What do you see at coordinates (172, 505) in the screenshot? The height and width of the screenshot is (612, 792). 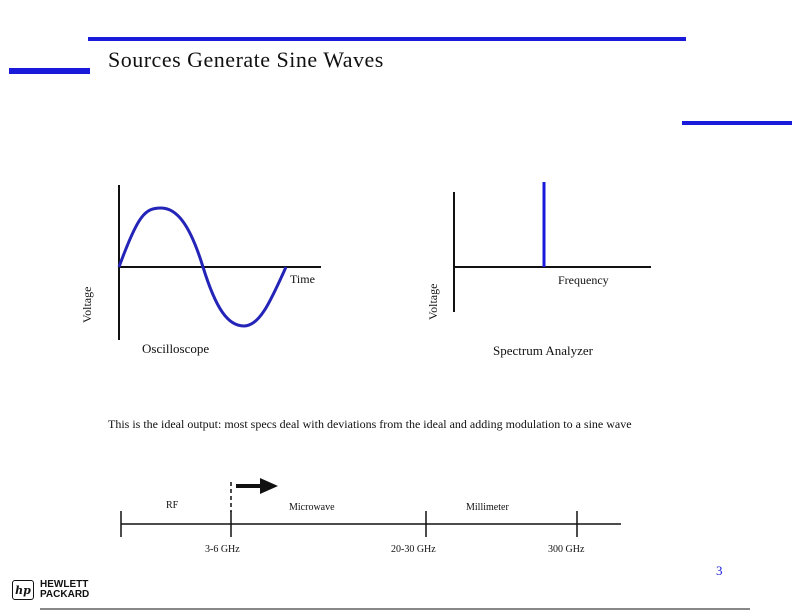 I see `band-label-rf: RF` at bounding box center [172, 505].